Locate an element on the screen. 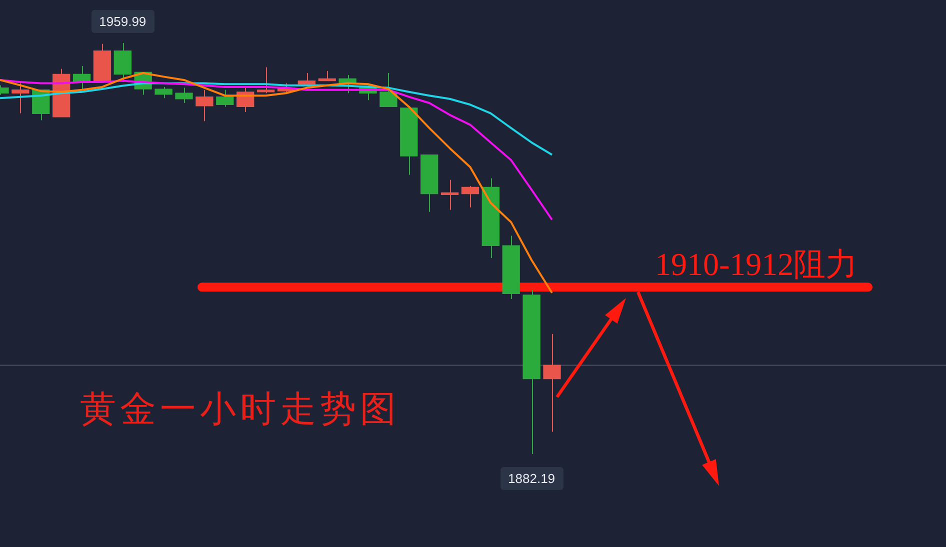 Image resolution: width=946 pixels, height=547 pixels. ref-line-label: 1910-1912阻力 is located at coordinates (756, 264).